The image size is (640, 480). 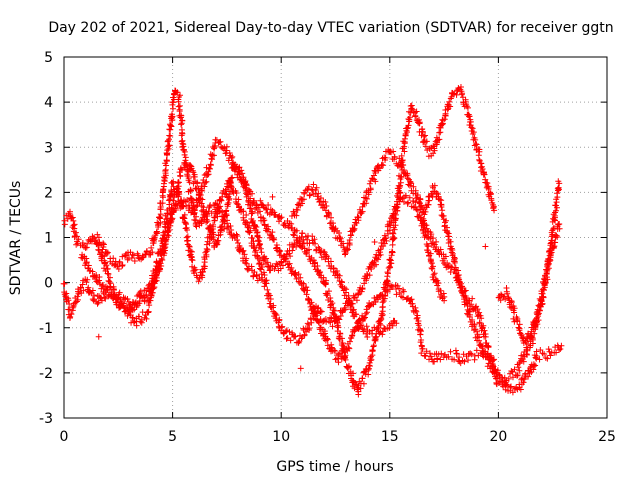 I want to click on x-tick-label: 20, so click(x=498, y=437).